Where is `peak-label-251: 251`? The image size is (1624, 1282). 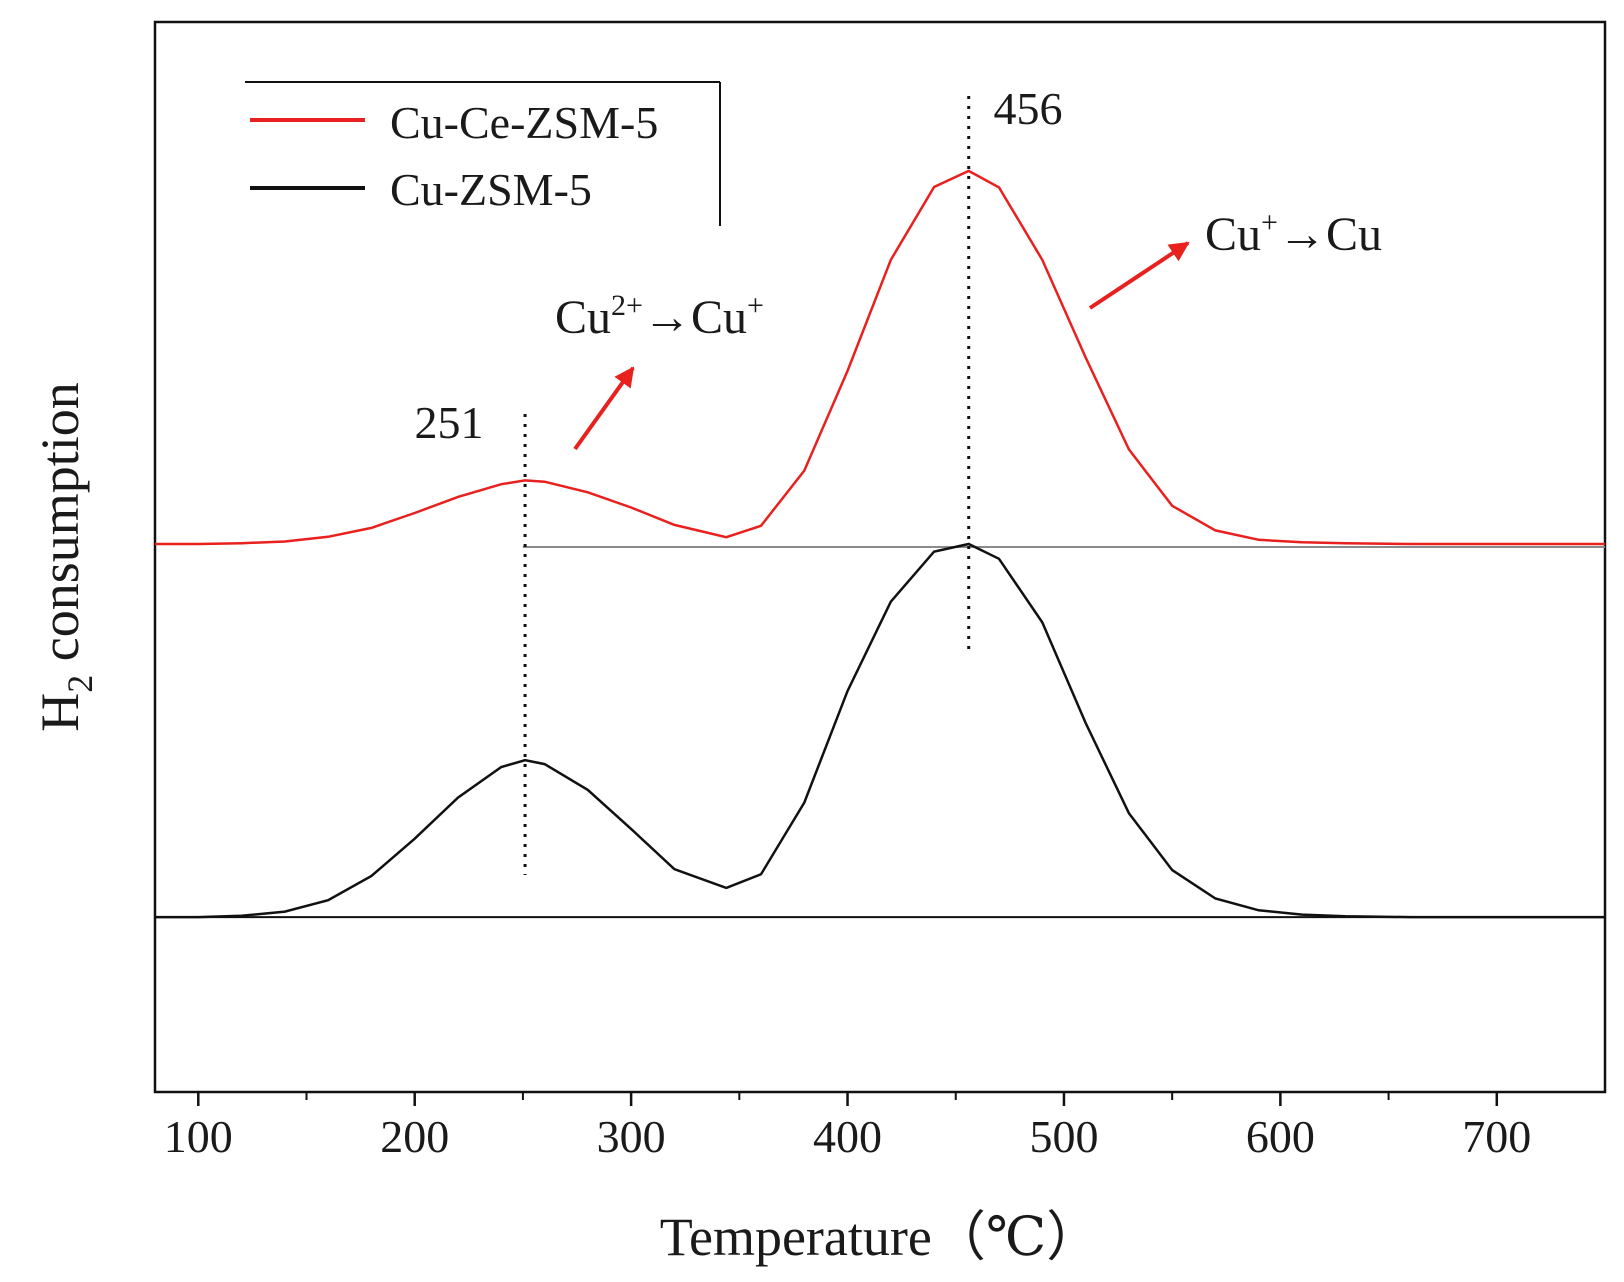 peak-label-251: 251 is located at coordinates (449, 422).